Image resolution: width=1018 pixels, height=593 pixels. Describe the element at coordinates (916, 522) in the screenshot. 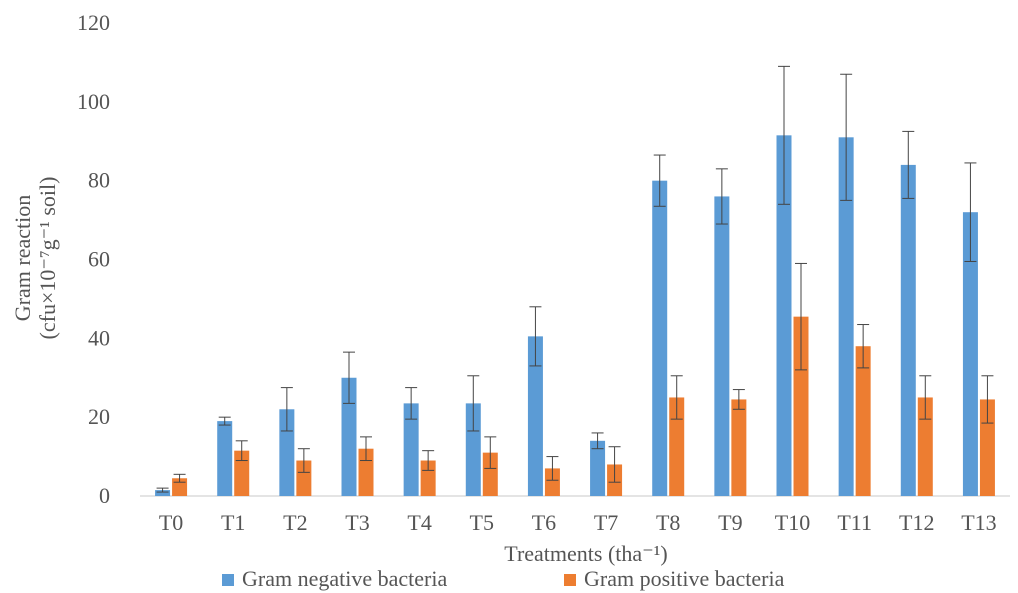

I see `x-tick-label: T12` at that location.